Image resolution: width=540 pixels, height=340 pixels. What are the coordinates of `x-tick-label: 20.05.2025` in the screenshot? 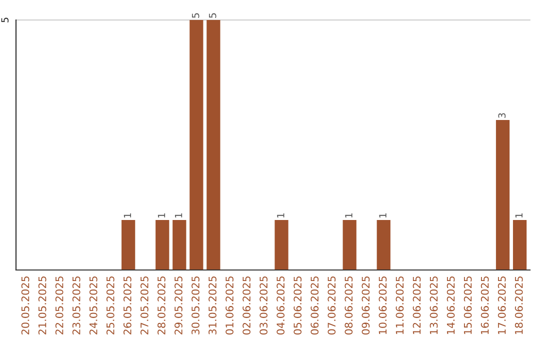 It's located at (25, 305).